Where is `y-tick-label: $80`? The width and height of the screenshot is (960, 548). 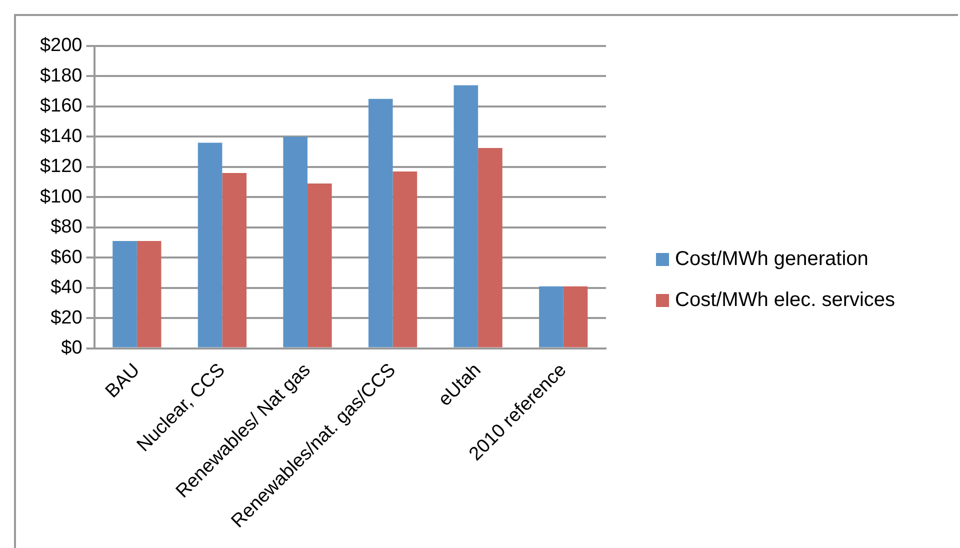
y-tick-label: $80 is located at coordinates (66, 227).